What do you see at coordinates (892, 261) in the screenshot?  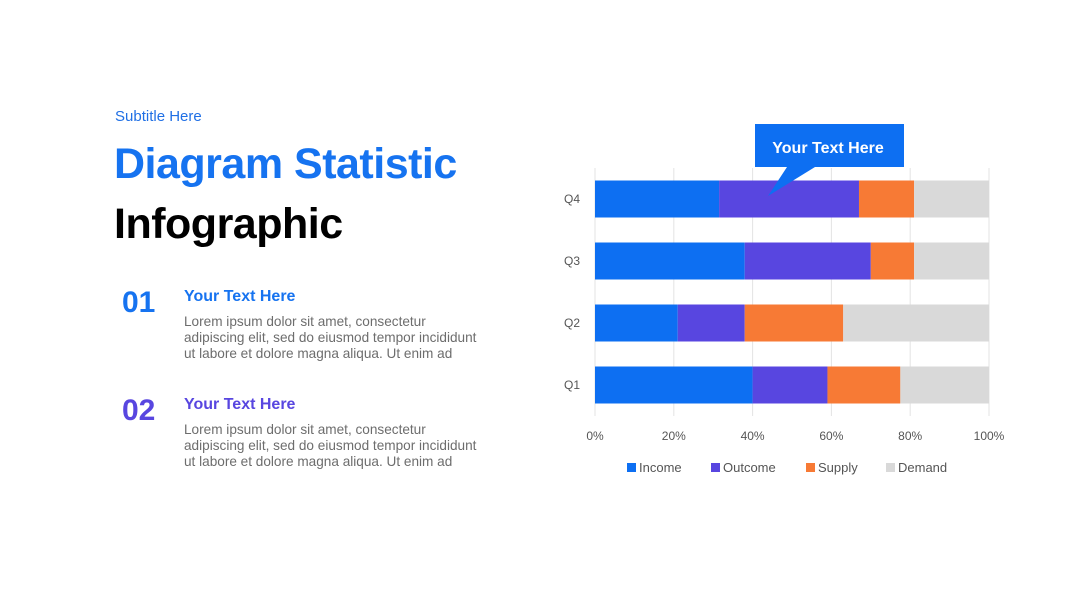 I see `bar-segment-supply-q3` at bounding box center [892, 261].